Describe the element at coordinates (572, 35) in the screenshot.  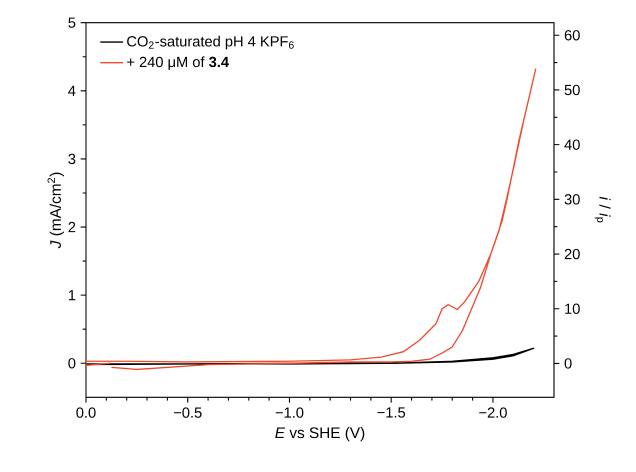
I see `y2-tick-label: 60` at that location.